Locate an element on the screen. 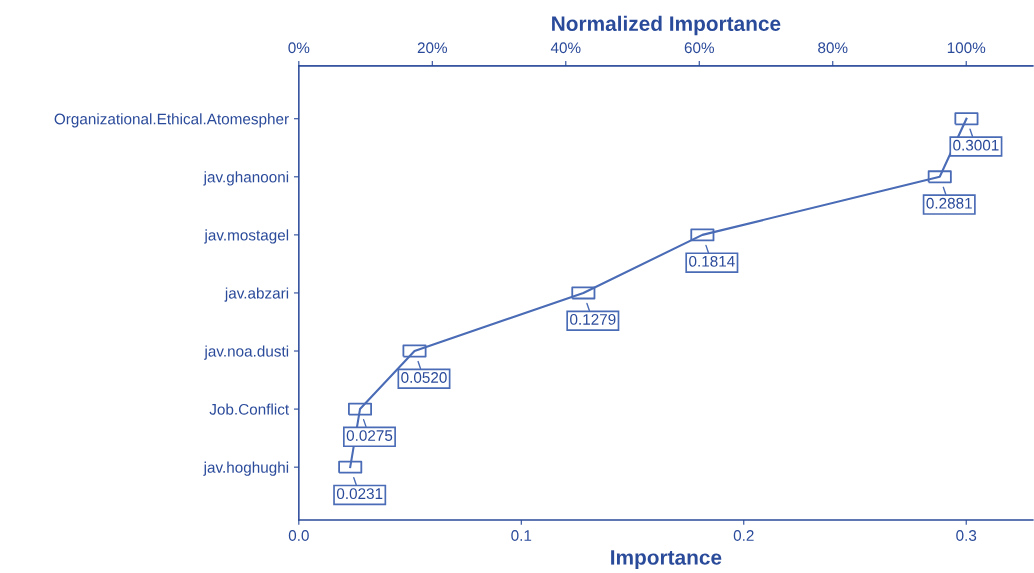 Image resolution: width=1034 pixels, height=573 pixels. y-tick-label: Job.Conflict is located at coordinates (249, 409).